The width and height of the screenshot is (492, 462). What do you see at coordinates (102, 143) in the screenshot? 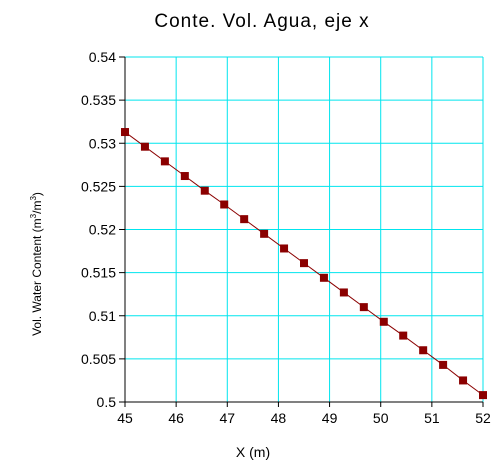
I see `y-tick-label: 0.53` at bounding box center [102, 143].